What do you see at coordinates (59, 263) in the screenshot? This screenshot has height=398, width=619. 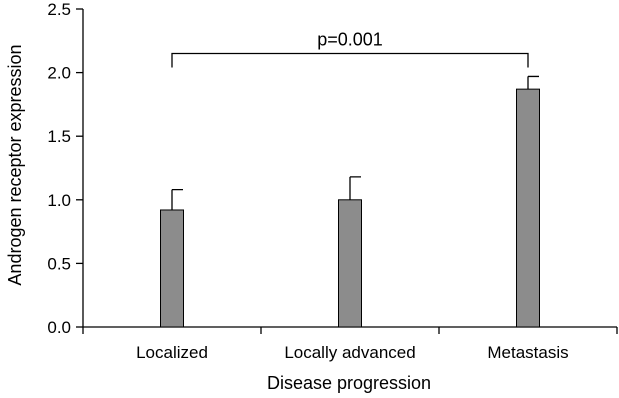 I see `y-tick-label: 0.5` at bounding box center [59, 263].